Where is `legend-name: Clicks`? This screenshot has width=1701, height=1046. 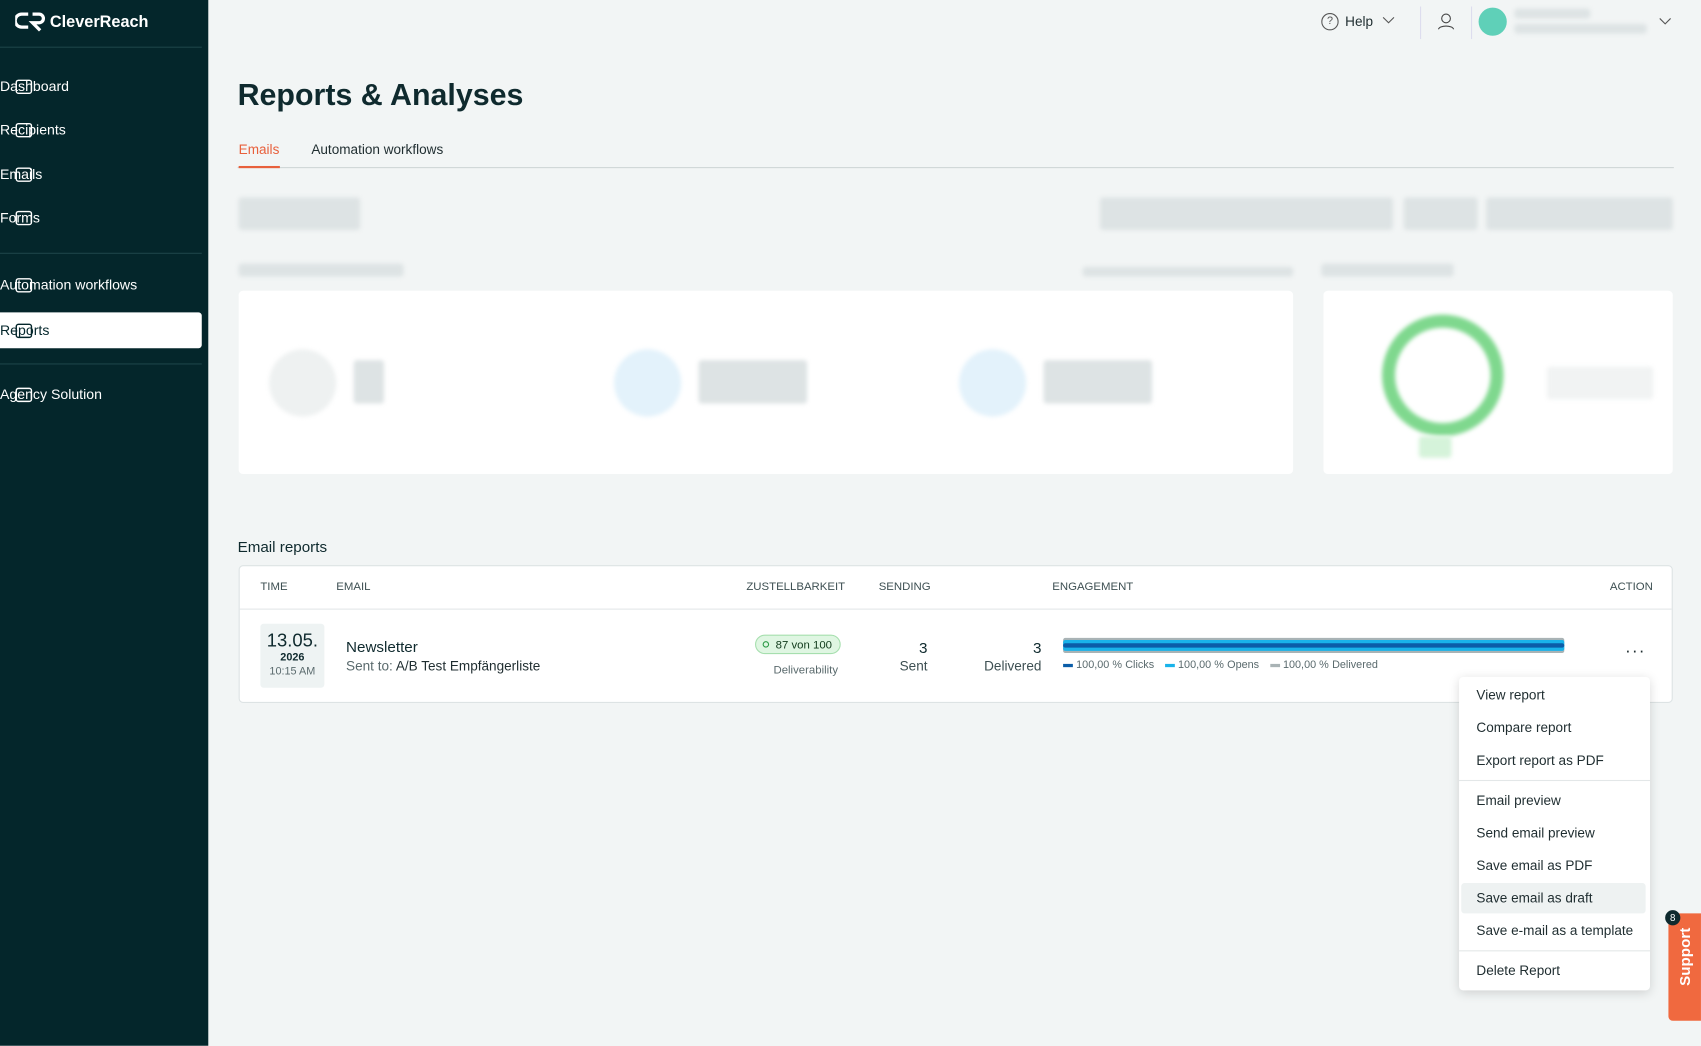 legend-name: Clicks is located at coordinates (1140, 665).